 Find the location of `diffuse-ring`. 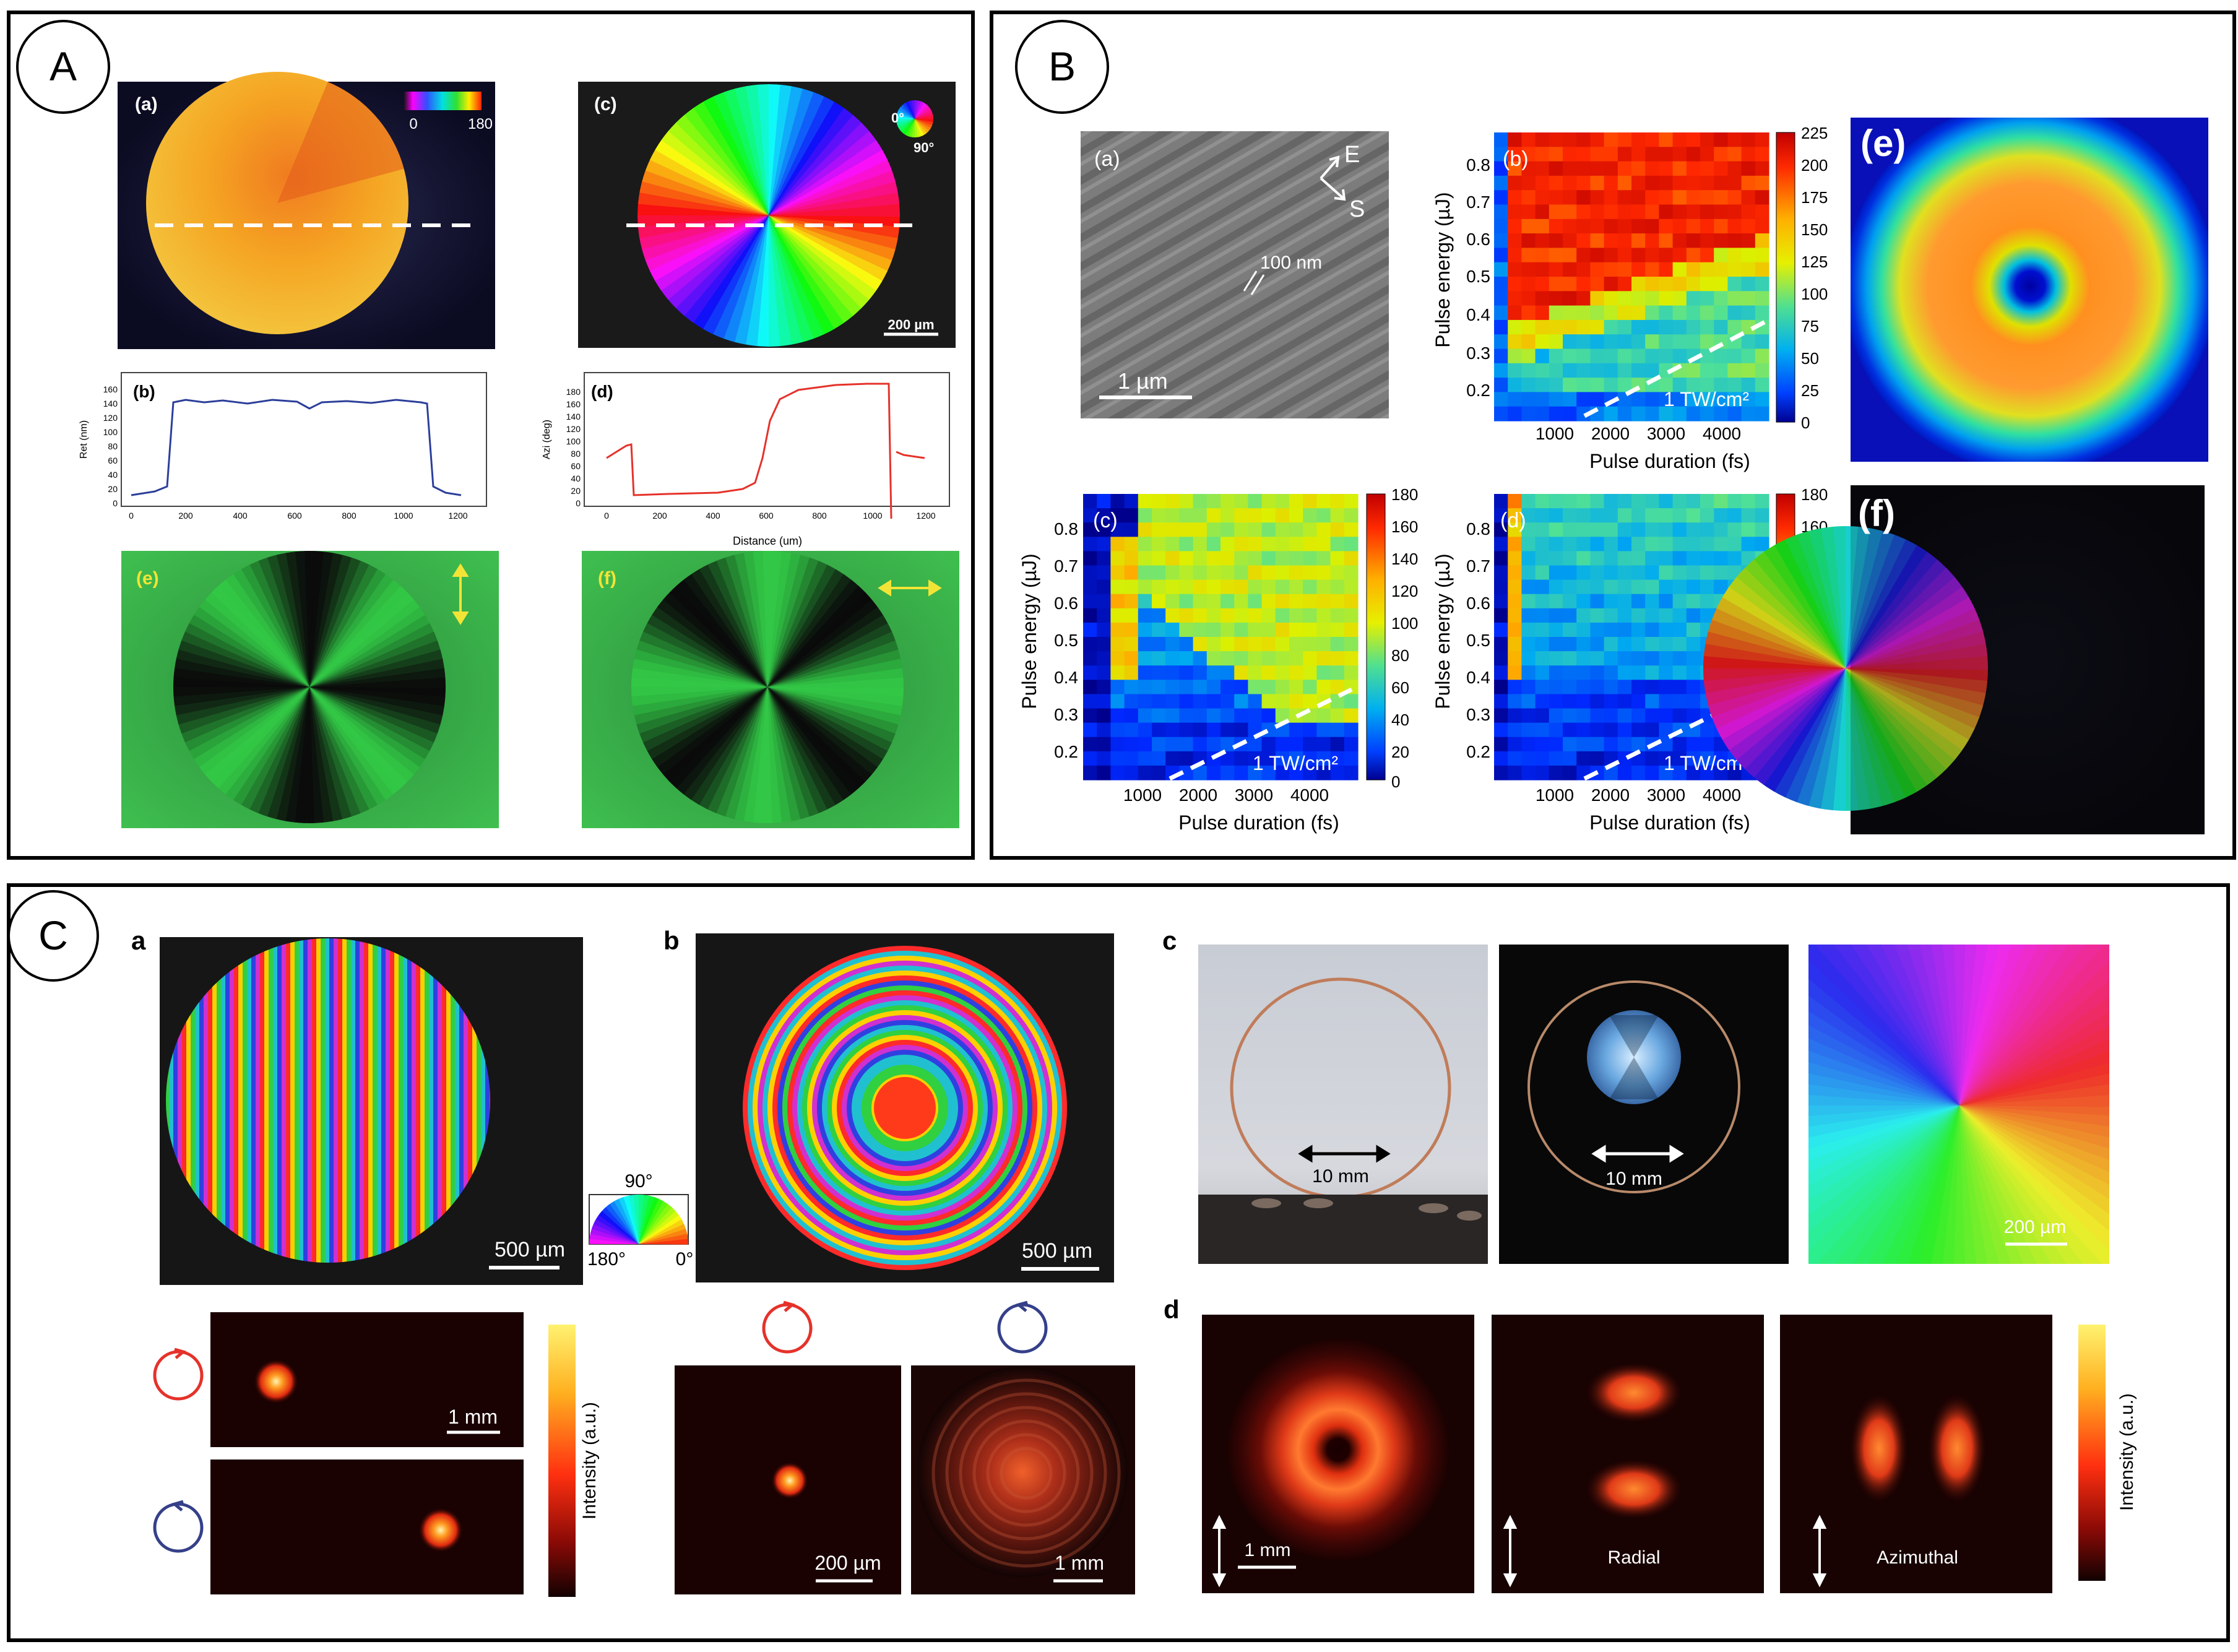

diffuse-ring is located at coordinates (1026, 1473).